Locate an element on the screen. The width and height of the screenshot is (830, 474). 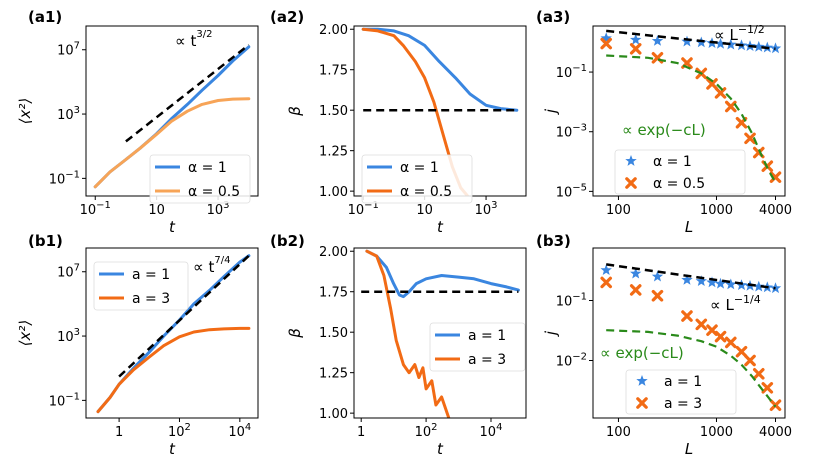
x-tick-label: 1 is located at coordinates (119, 432).